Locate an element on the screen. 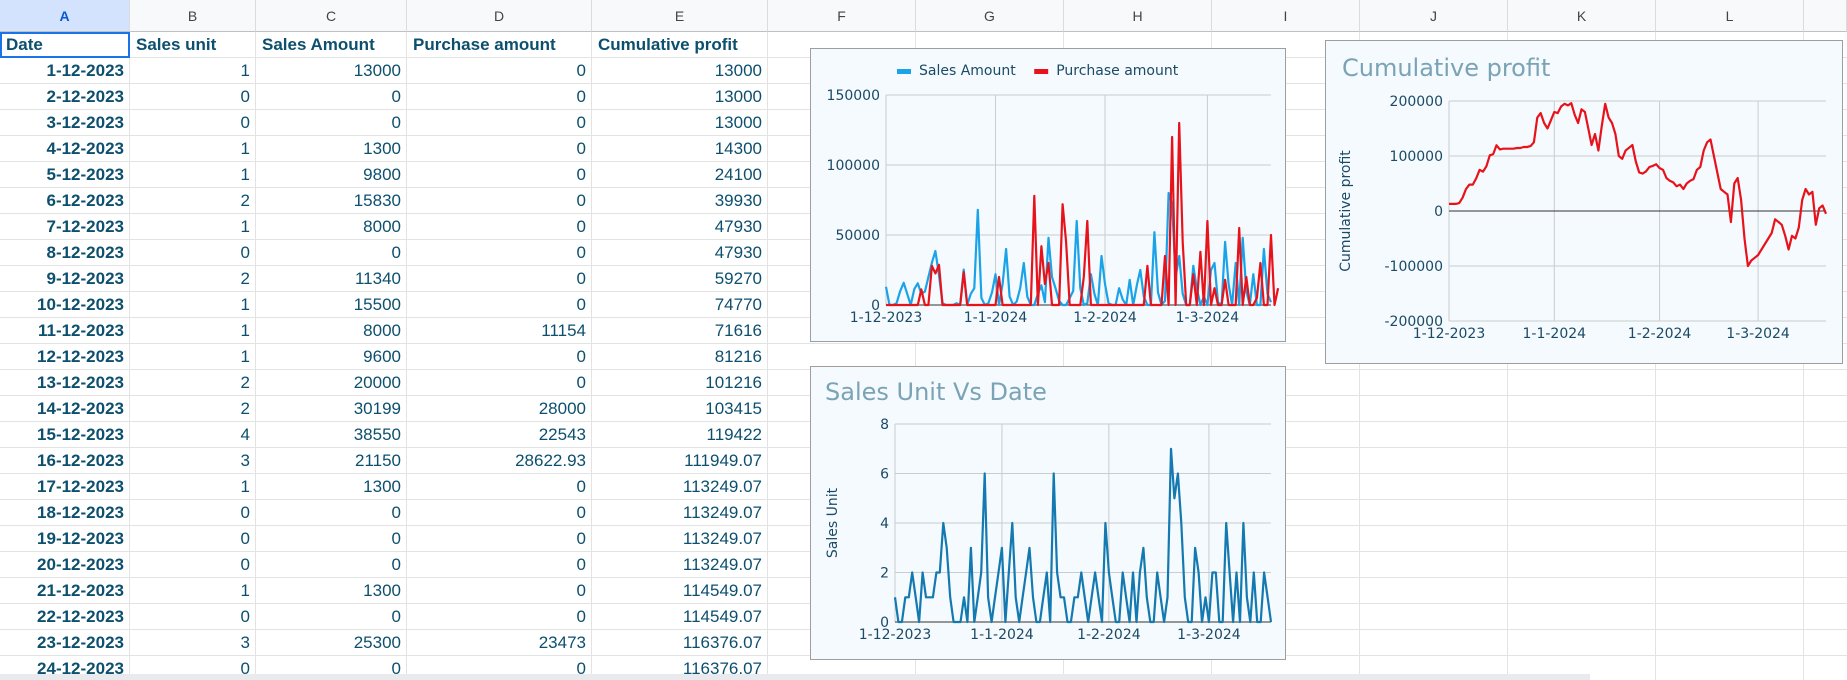  cell-date: 5-12-2023 is located at coordinates (85, 174).